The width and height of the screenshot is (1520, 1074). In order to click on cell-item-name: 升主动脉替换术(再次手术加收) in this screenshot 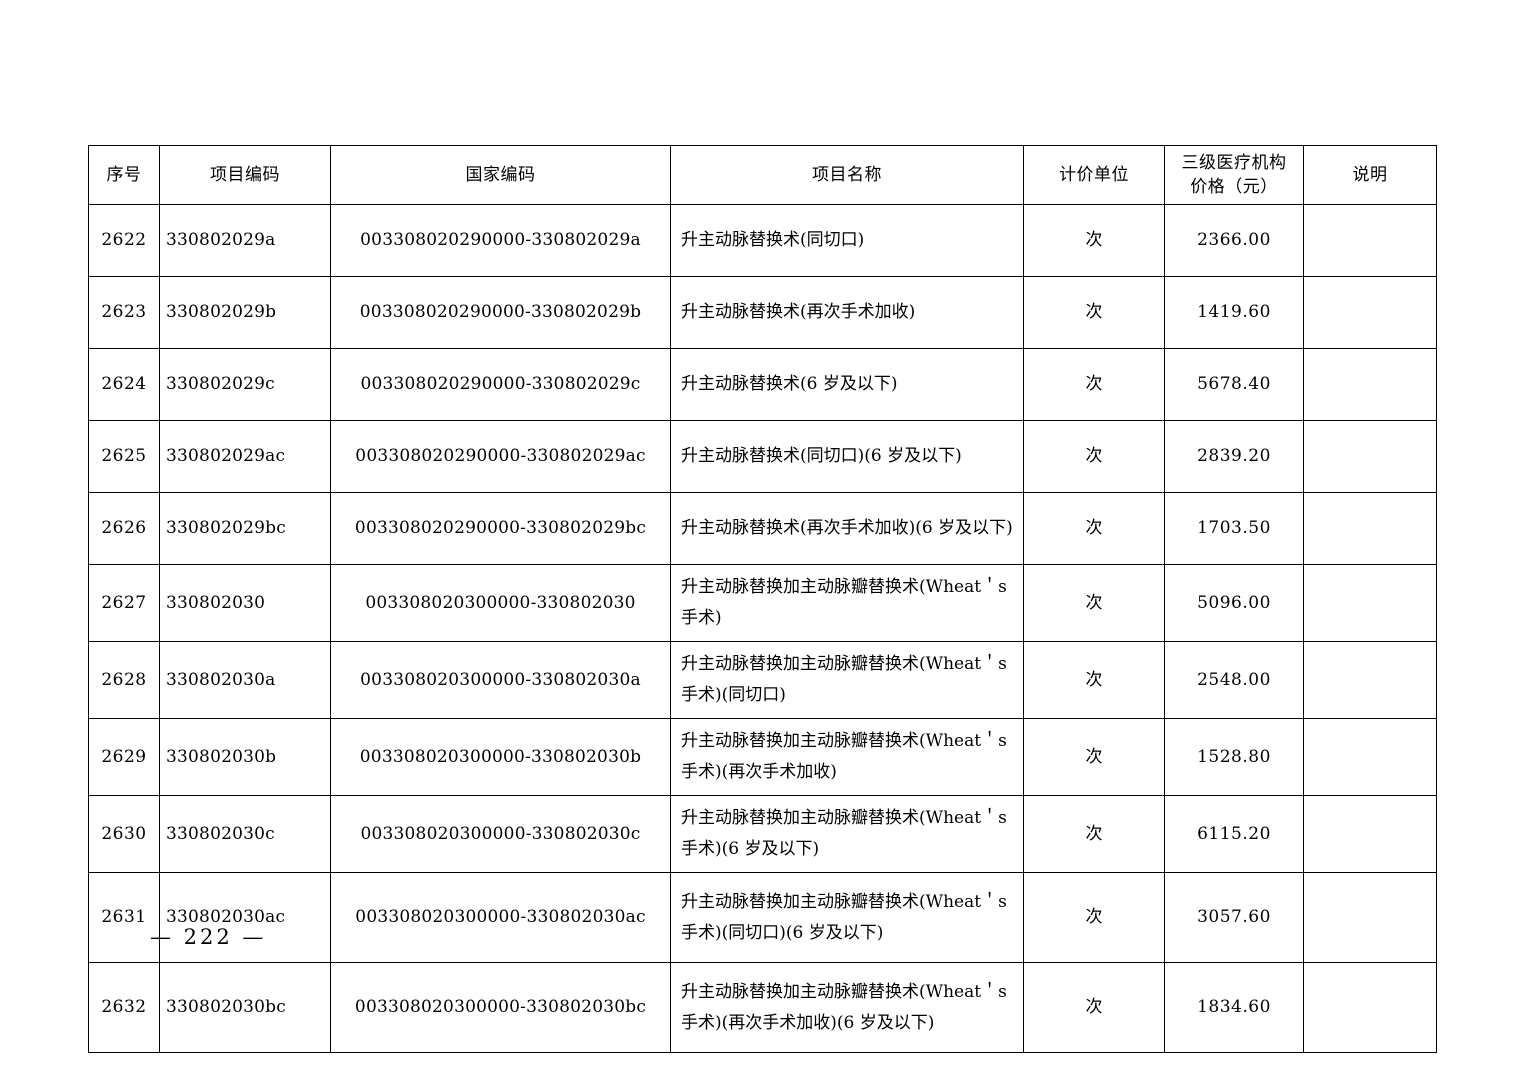, I will do `click(847, 312)`.